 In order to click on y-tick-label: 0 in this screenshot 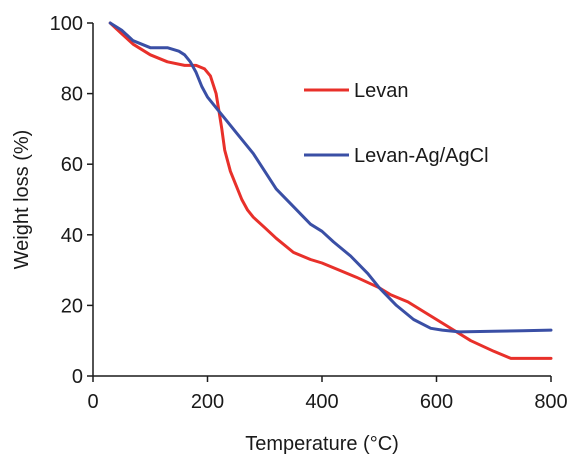, I will do `click(77, 377)`.